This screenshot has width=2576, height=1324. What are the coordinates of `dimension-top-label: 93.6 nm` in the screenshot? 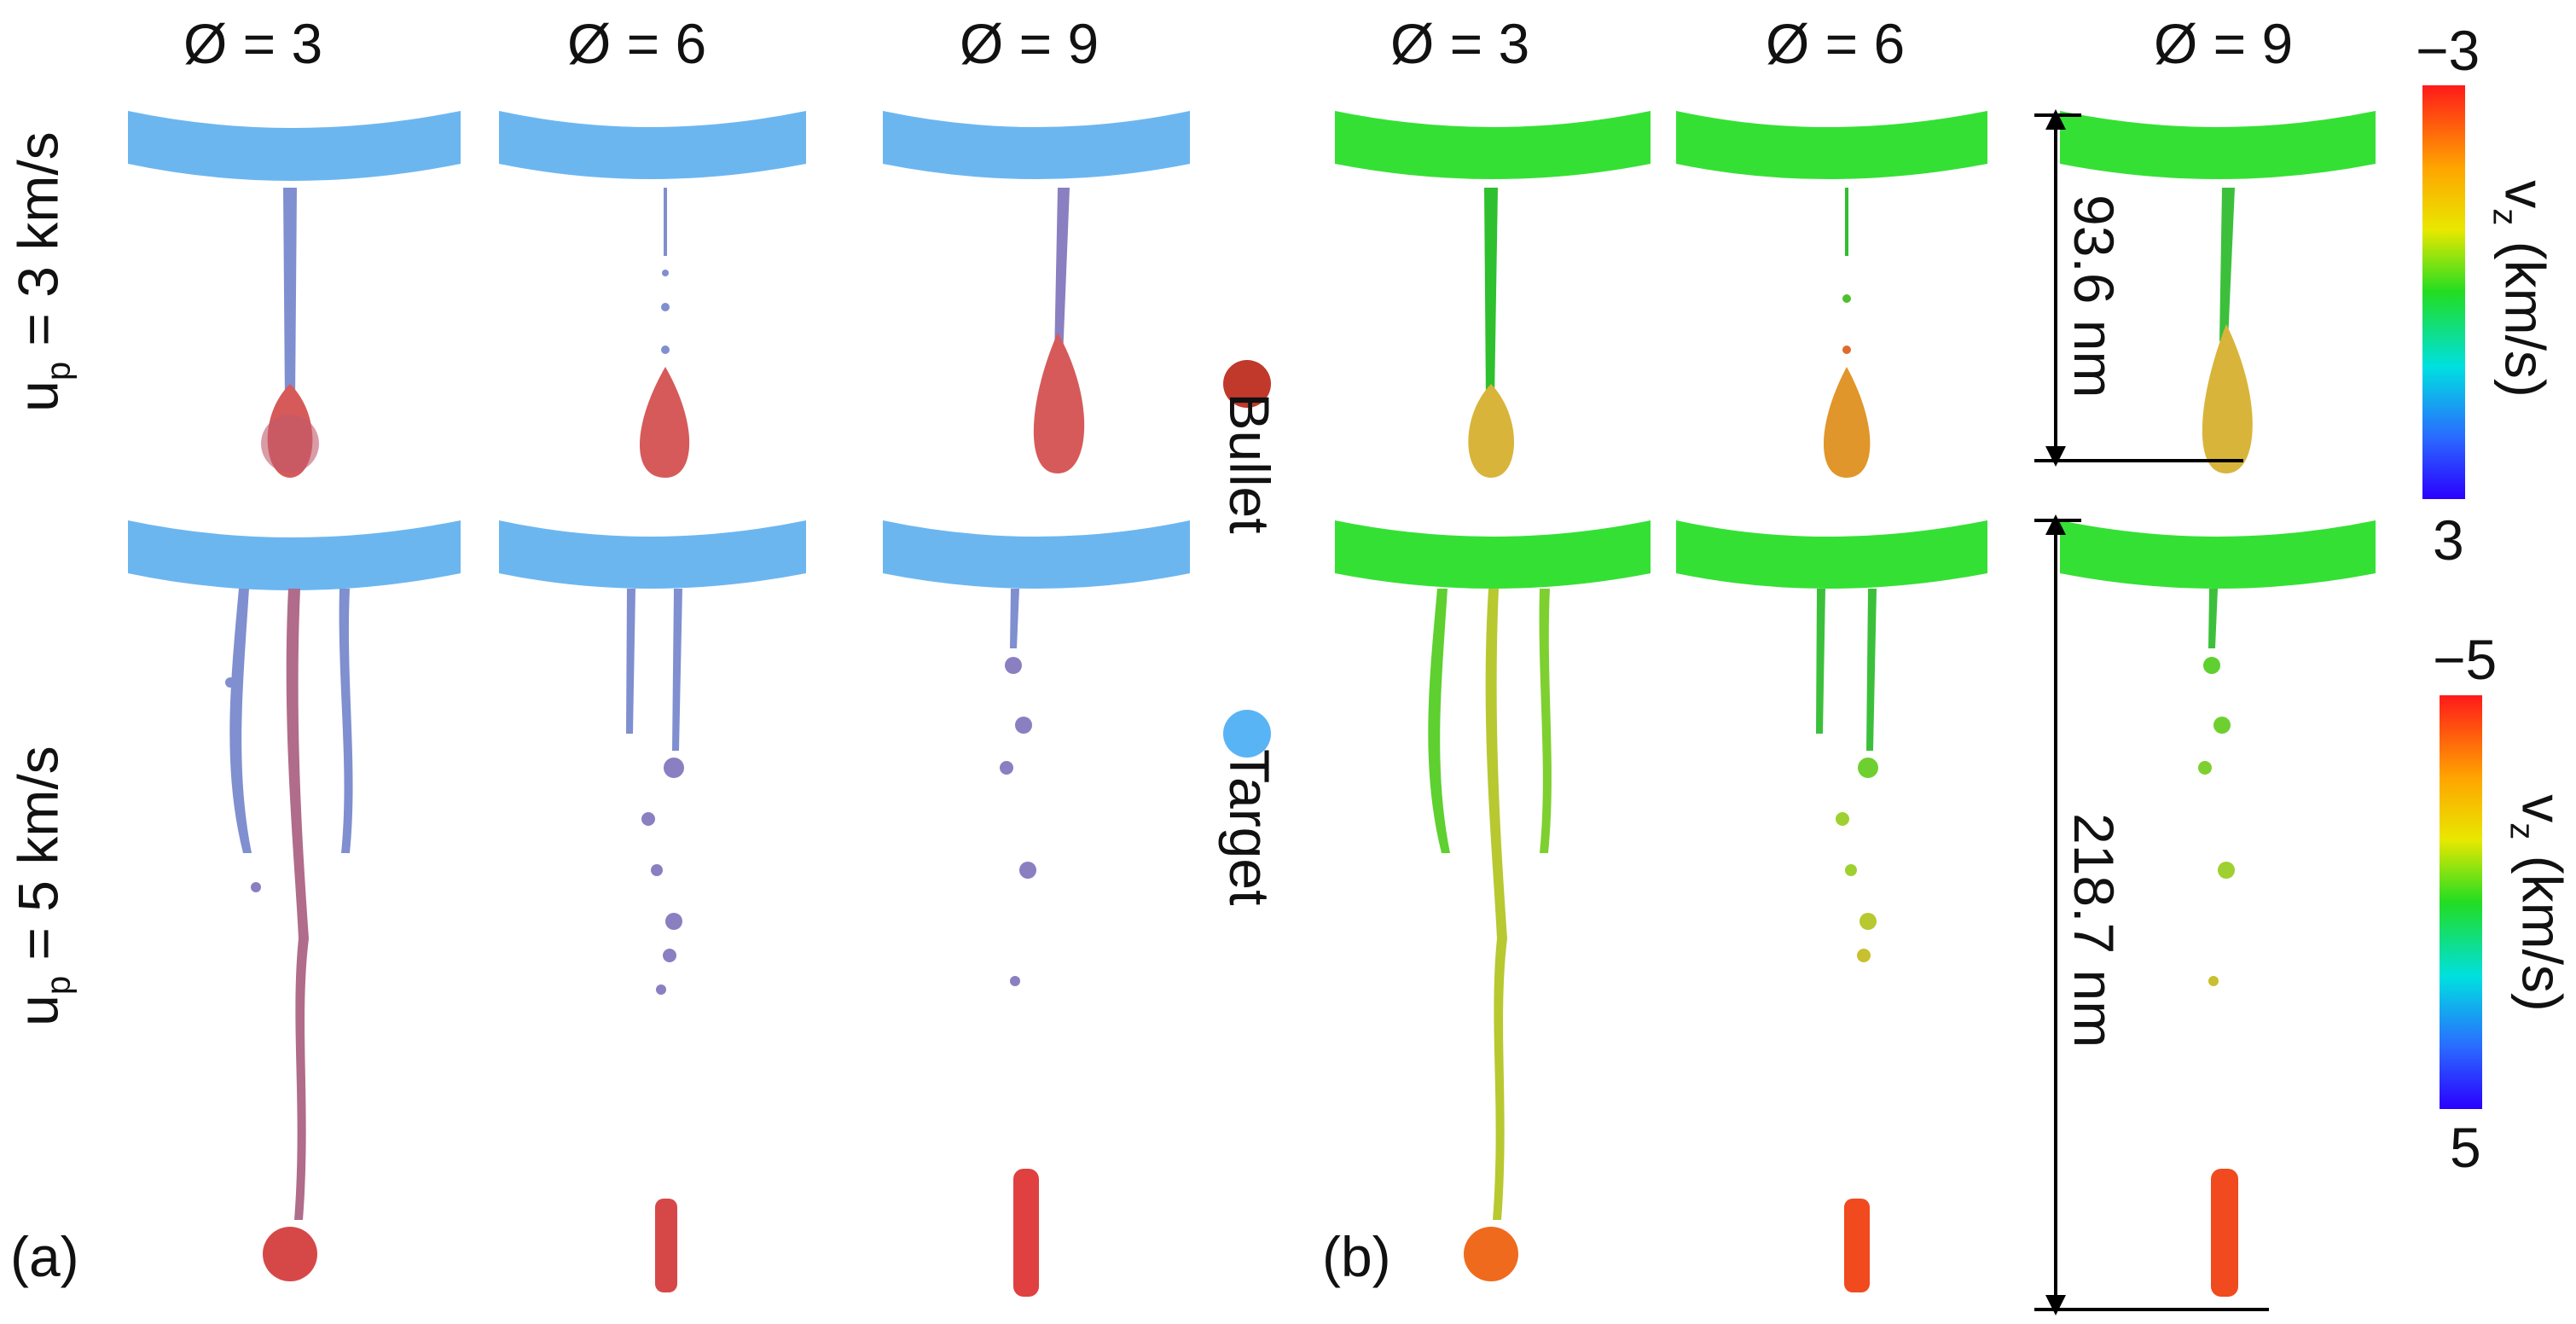 It's located at (2094, 296).